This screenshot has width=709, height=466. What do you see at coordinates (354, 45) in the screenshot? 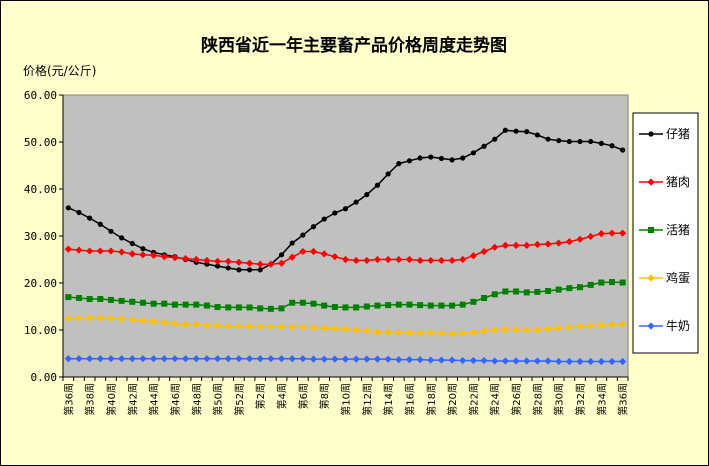
I see `chart-title: 陕西省近一年主要畜产品价格周度走势图` at bounding box center [354, 45].